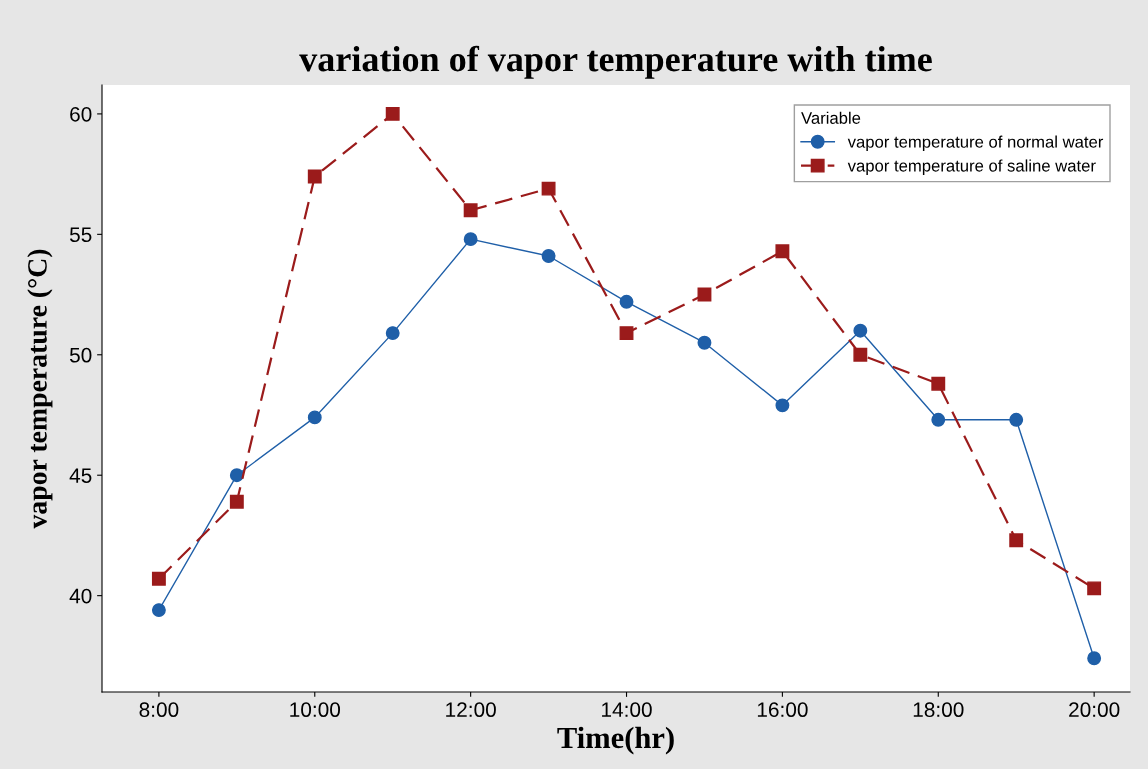 Image resolution: width=1148 pixels, height=769 pixels. I want to click on x-tick-label: 14:00, so click(627, 710).